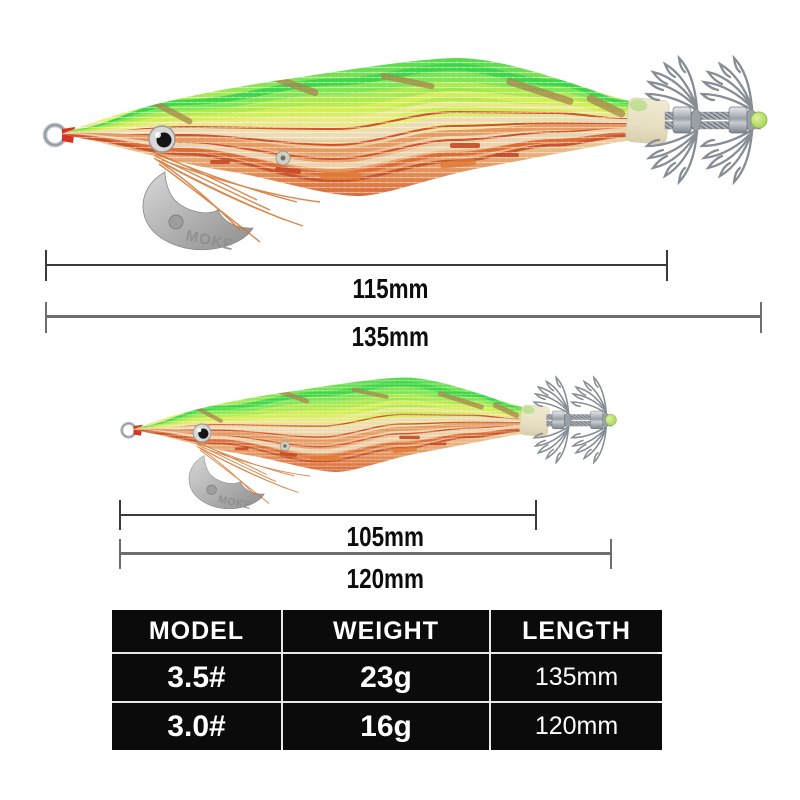 Image resolution: width=800 pixels, height=800 pixels. What do you see at coordinates (576, 726) in the screenshot?
I see `spec-cell-length: 120mm` at bounding box center [576, 726].